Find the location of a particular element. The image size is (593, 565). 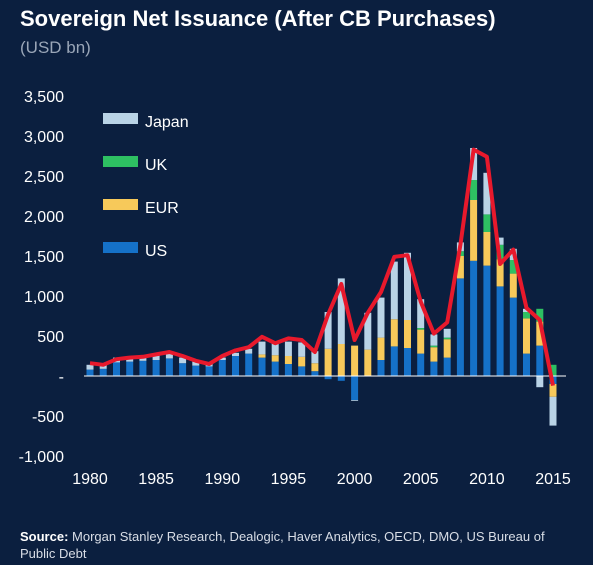

bar-japan-2011 is located at coordinates (500, 241).